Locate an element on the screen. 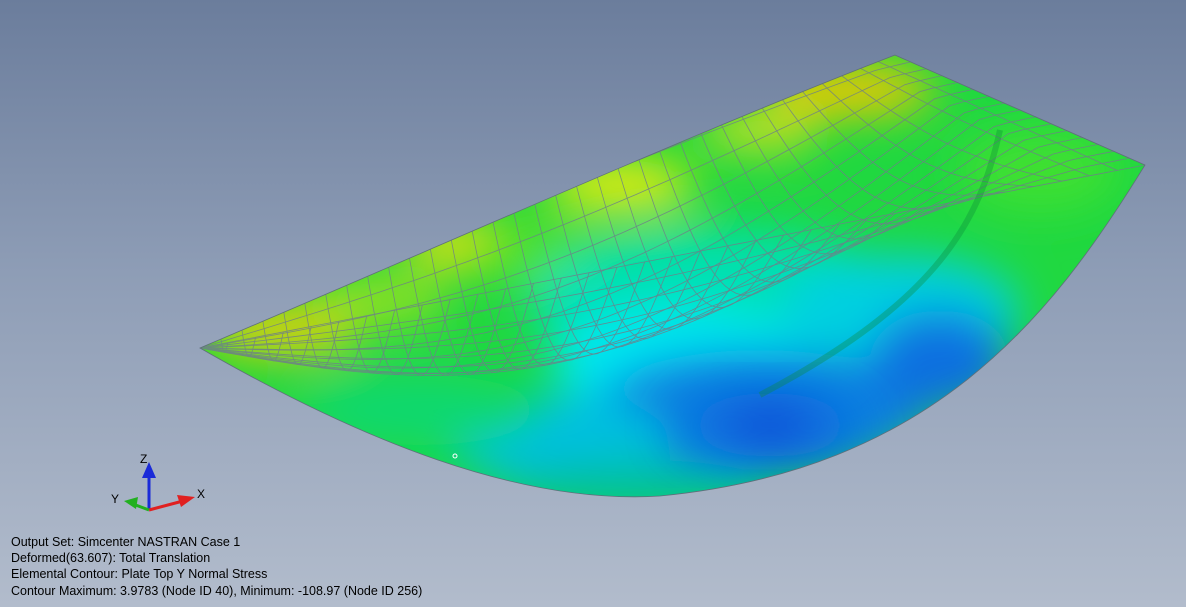 The height and width of the screenshot is (607, 1186). x-axis-arrow-icon is located at coordinates (186, 501).